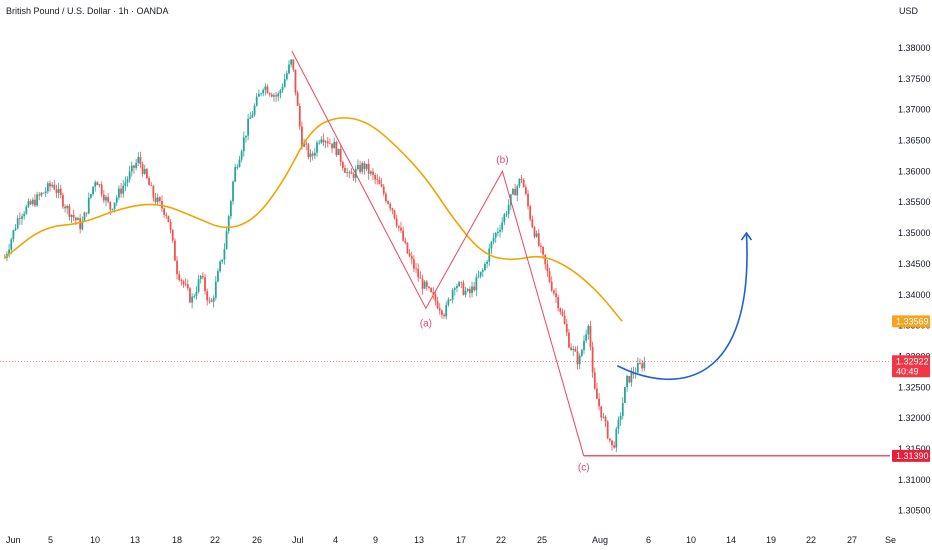 The height and width of the screenshot is (550, 932). I want to click on price-tag-bg, so click(911, 366).